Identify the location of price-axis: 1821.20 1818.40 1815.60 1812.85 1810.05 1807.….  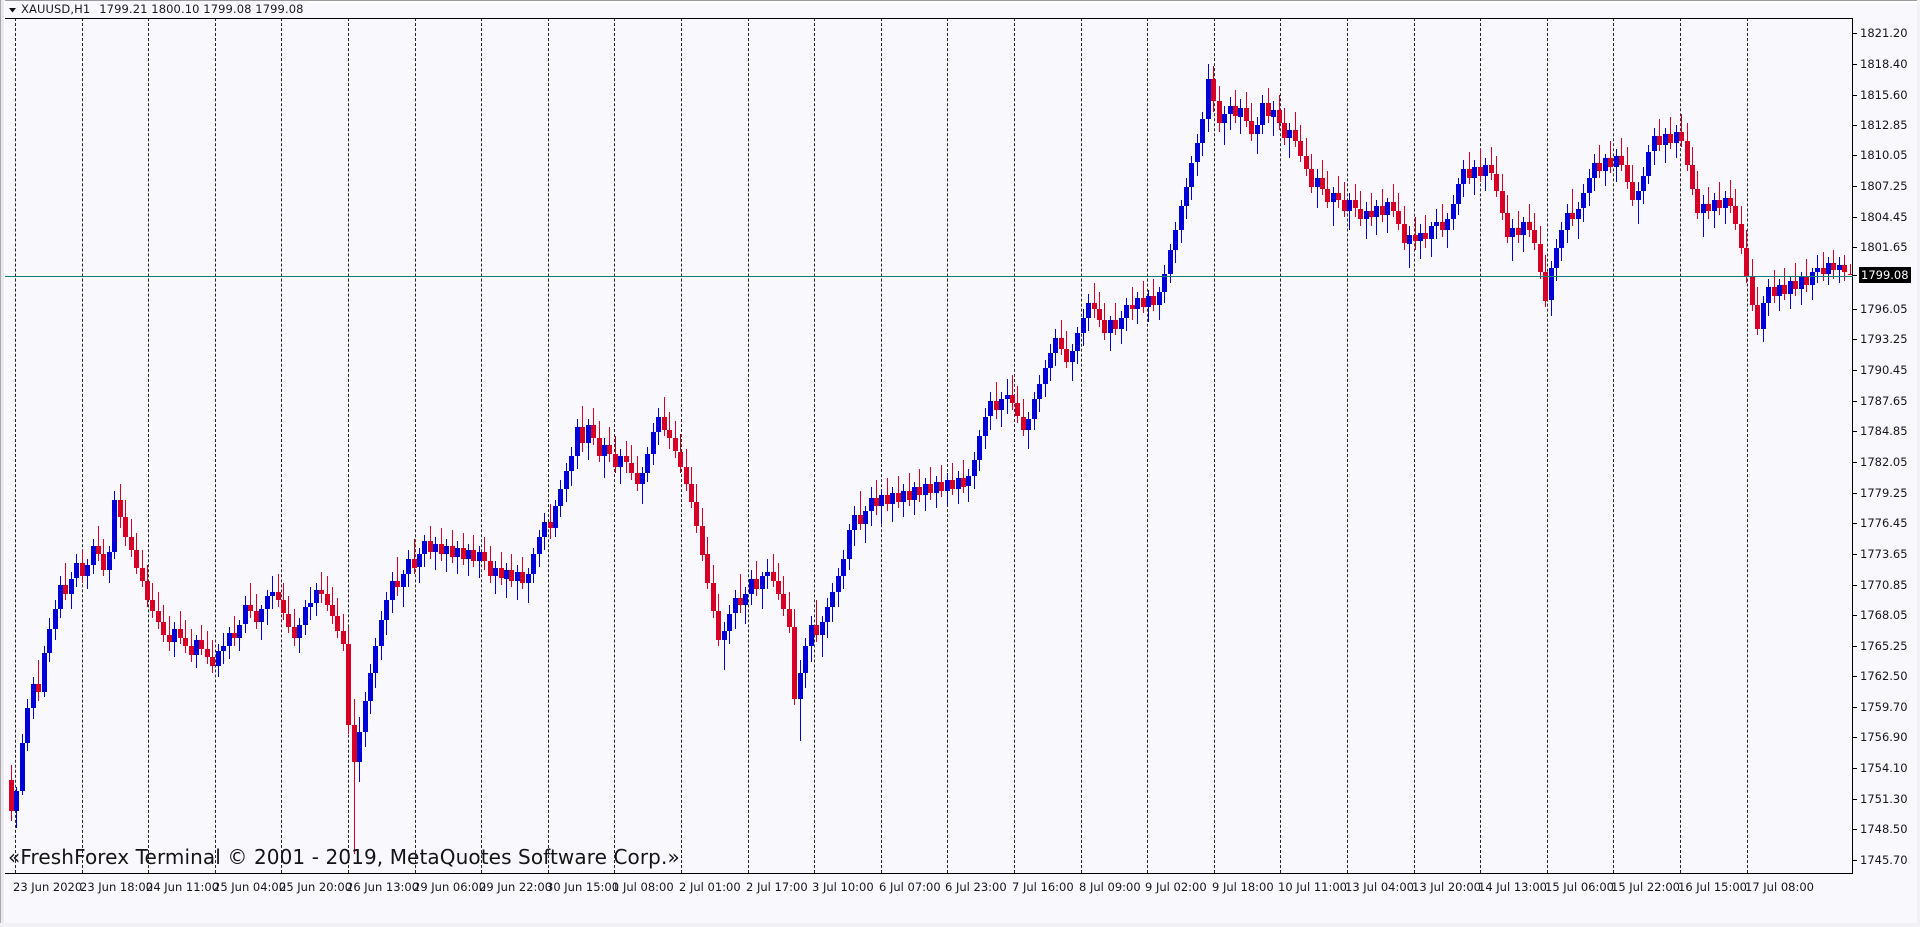
(1885, 446).